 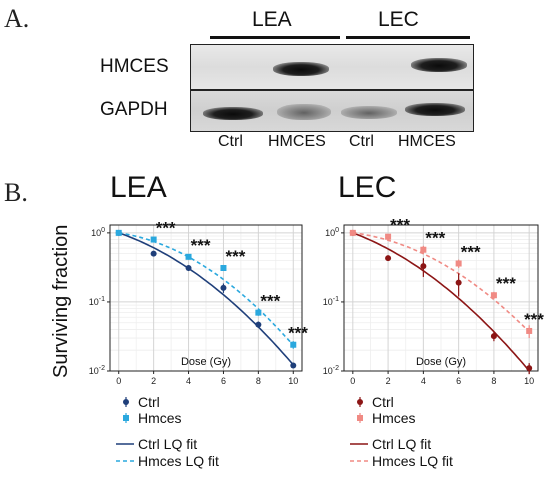 What do you see at coordinates (439, 65) in the screenshot?
I see `band-hmces-lec` at bounding box center [439, 65].